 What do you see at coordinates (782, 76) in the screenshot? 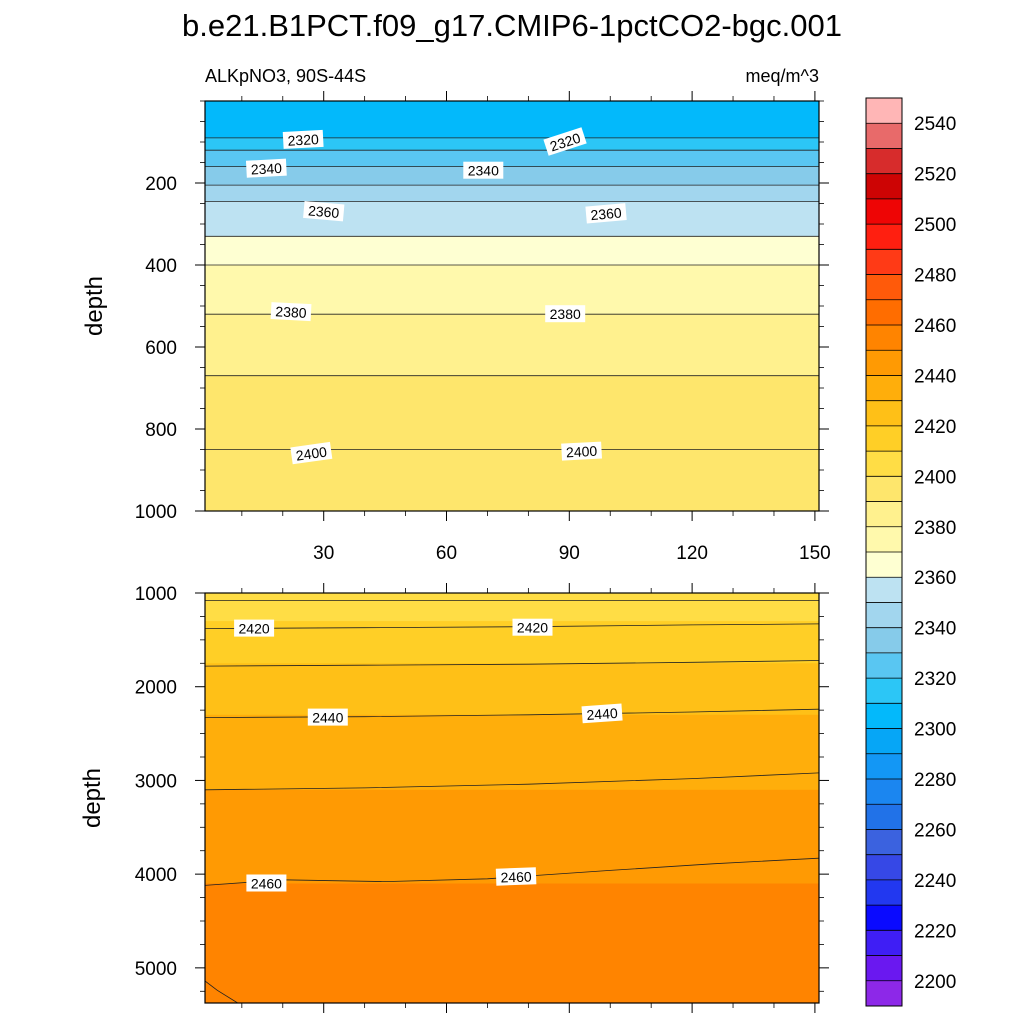
I see `chart-subtitle-units: meq/m^3` at bounding box center [782, 76].